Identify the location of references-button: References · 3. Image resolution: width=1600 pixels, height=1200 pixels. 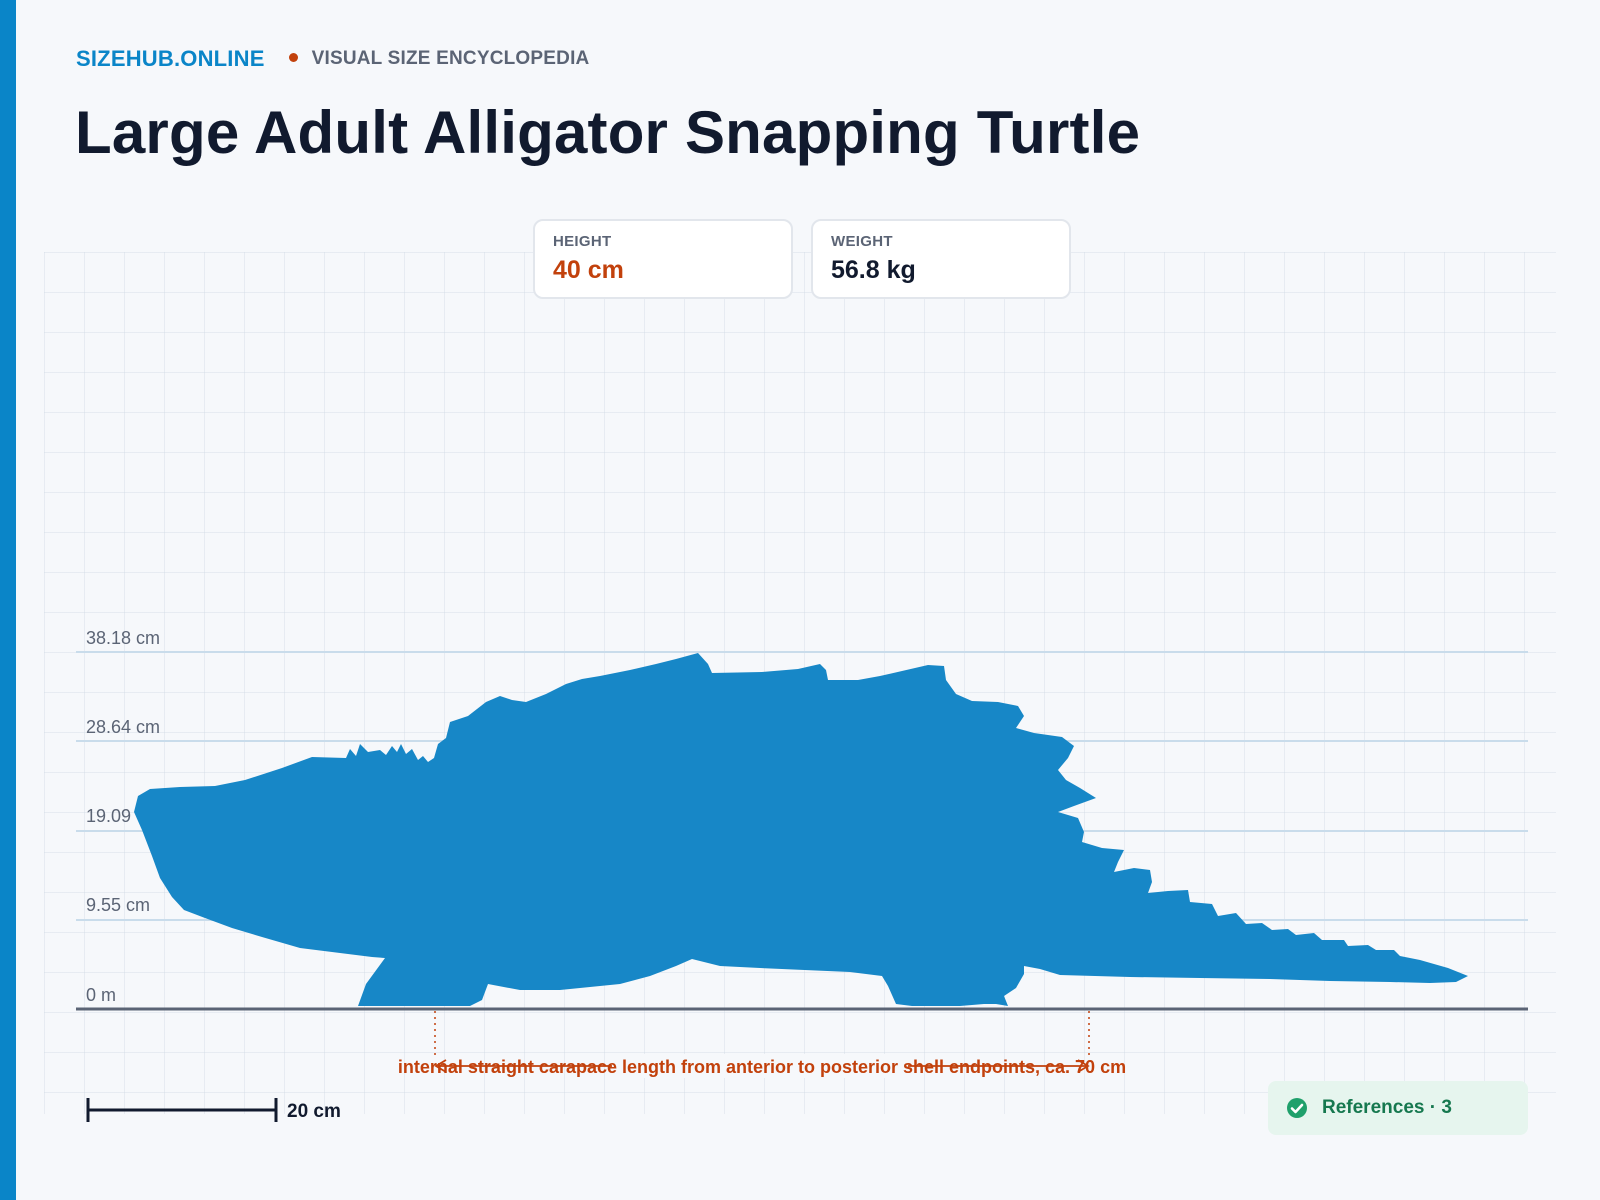
(1398, 1108).